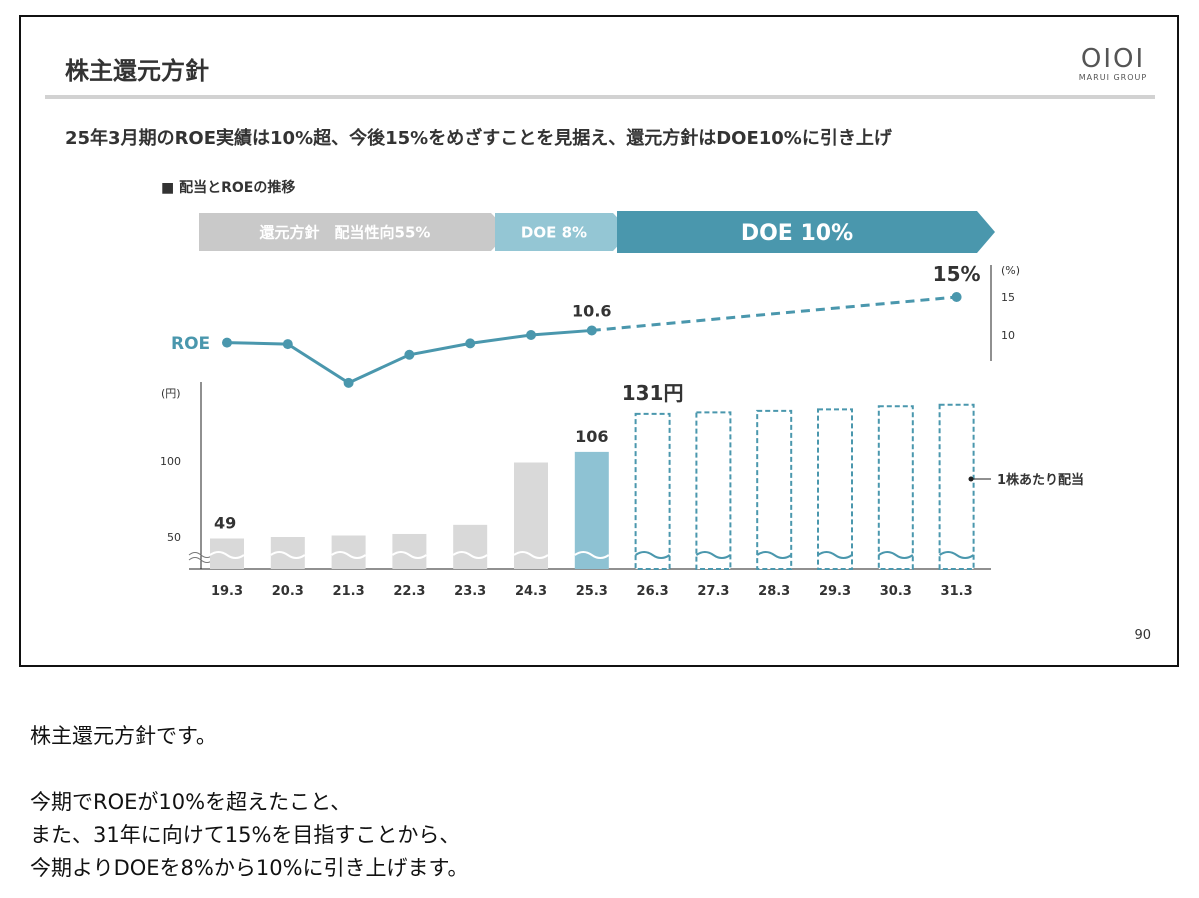  I want to click on bar-axis-unit: (円), so click(171, 393).